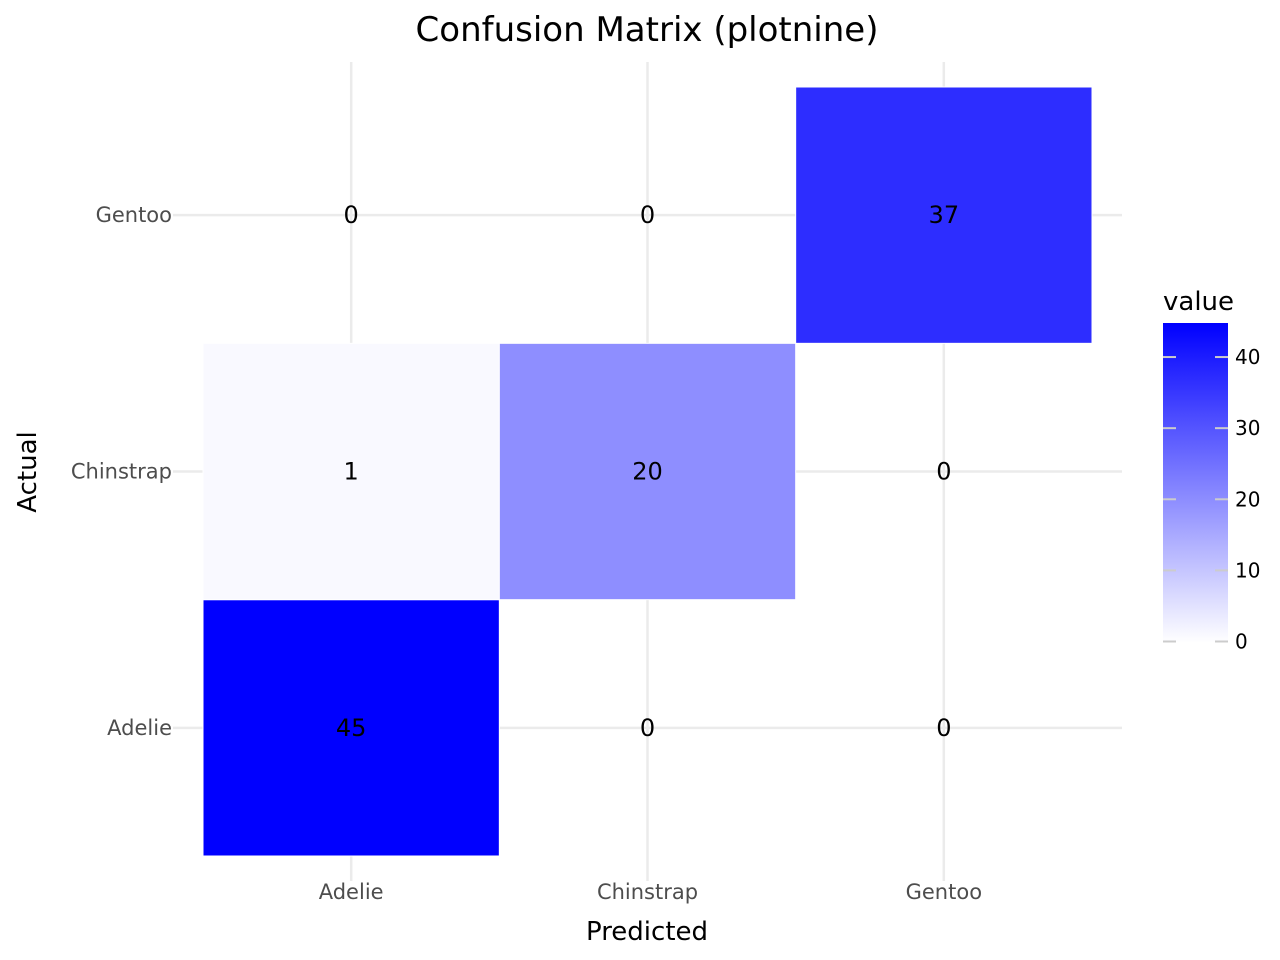 The width and height of the screenshot is (1280, 960). I want to click on y-axis-ticks: Adelie Chinstrap Gentoo, so click(121, 471).